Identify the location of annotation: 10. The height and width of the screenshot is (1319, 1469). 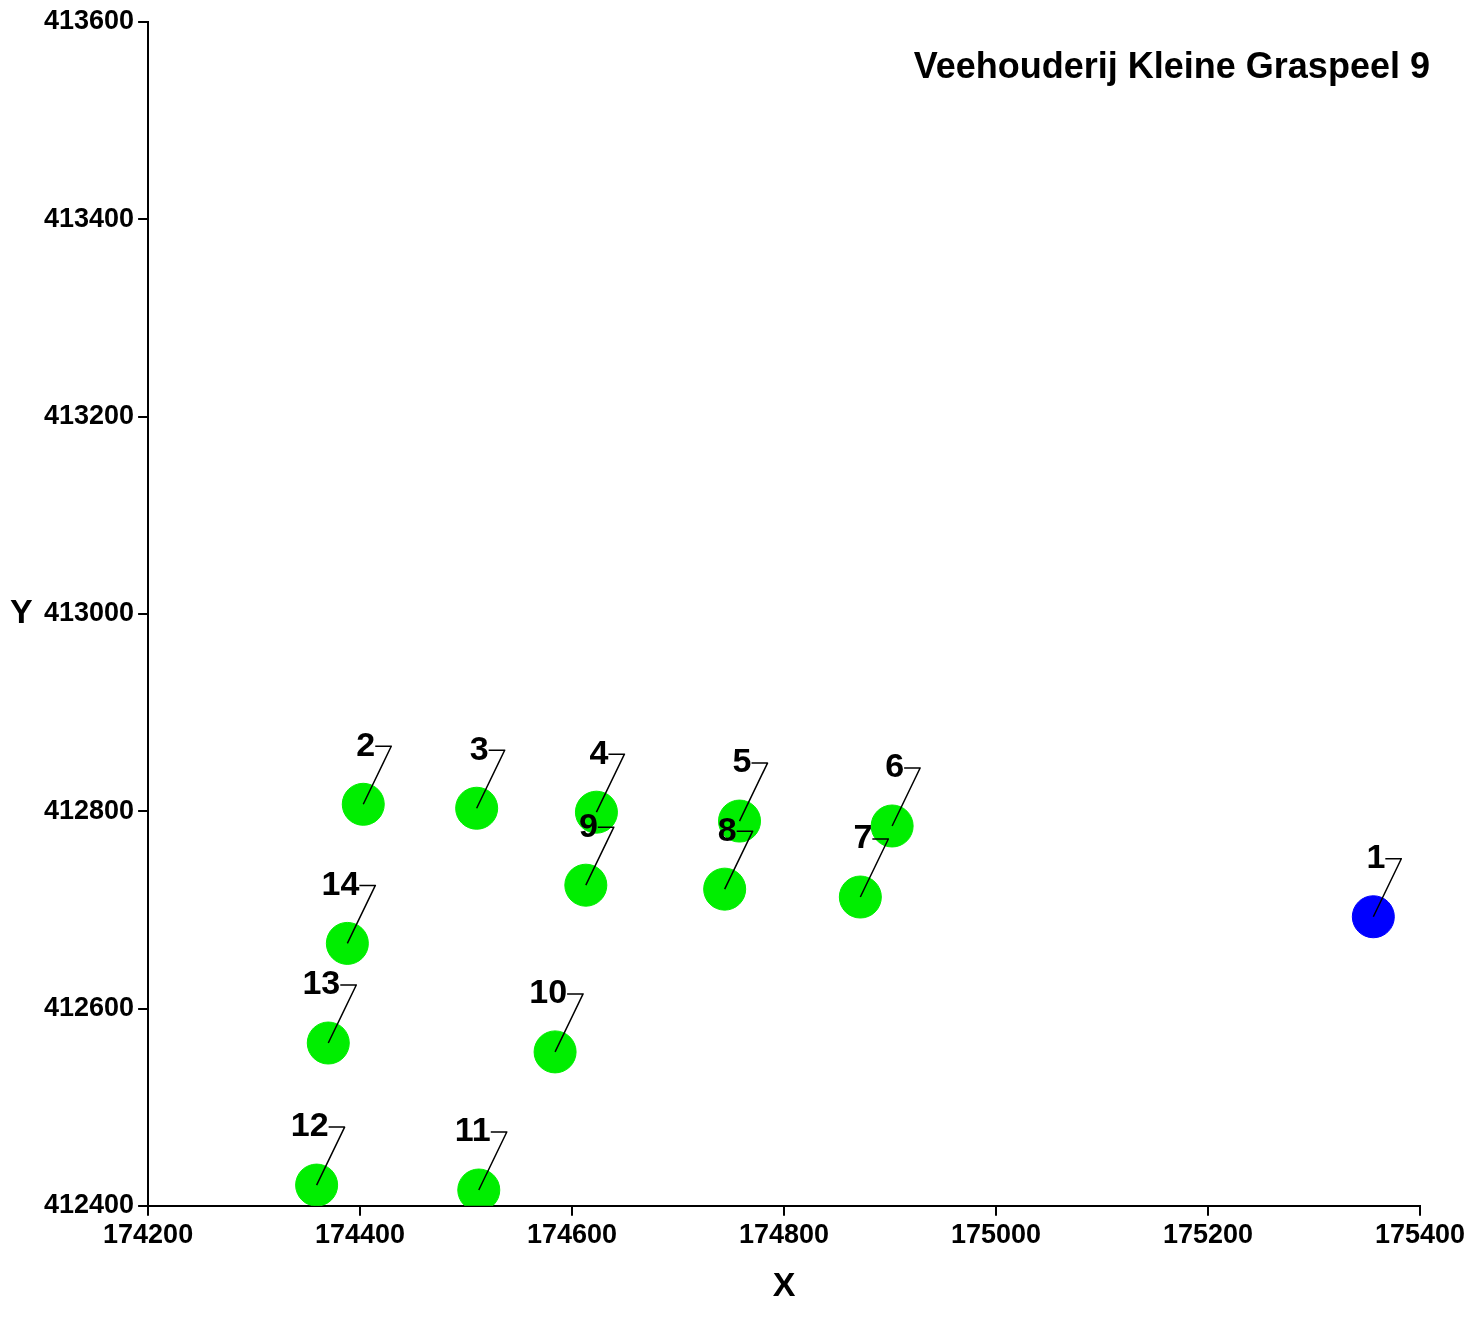
(548, 991).